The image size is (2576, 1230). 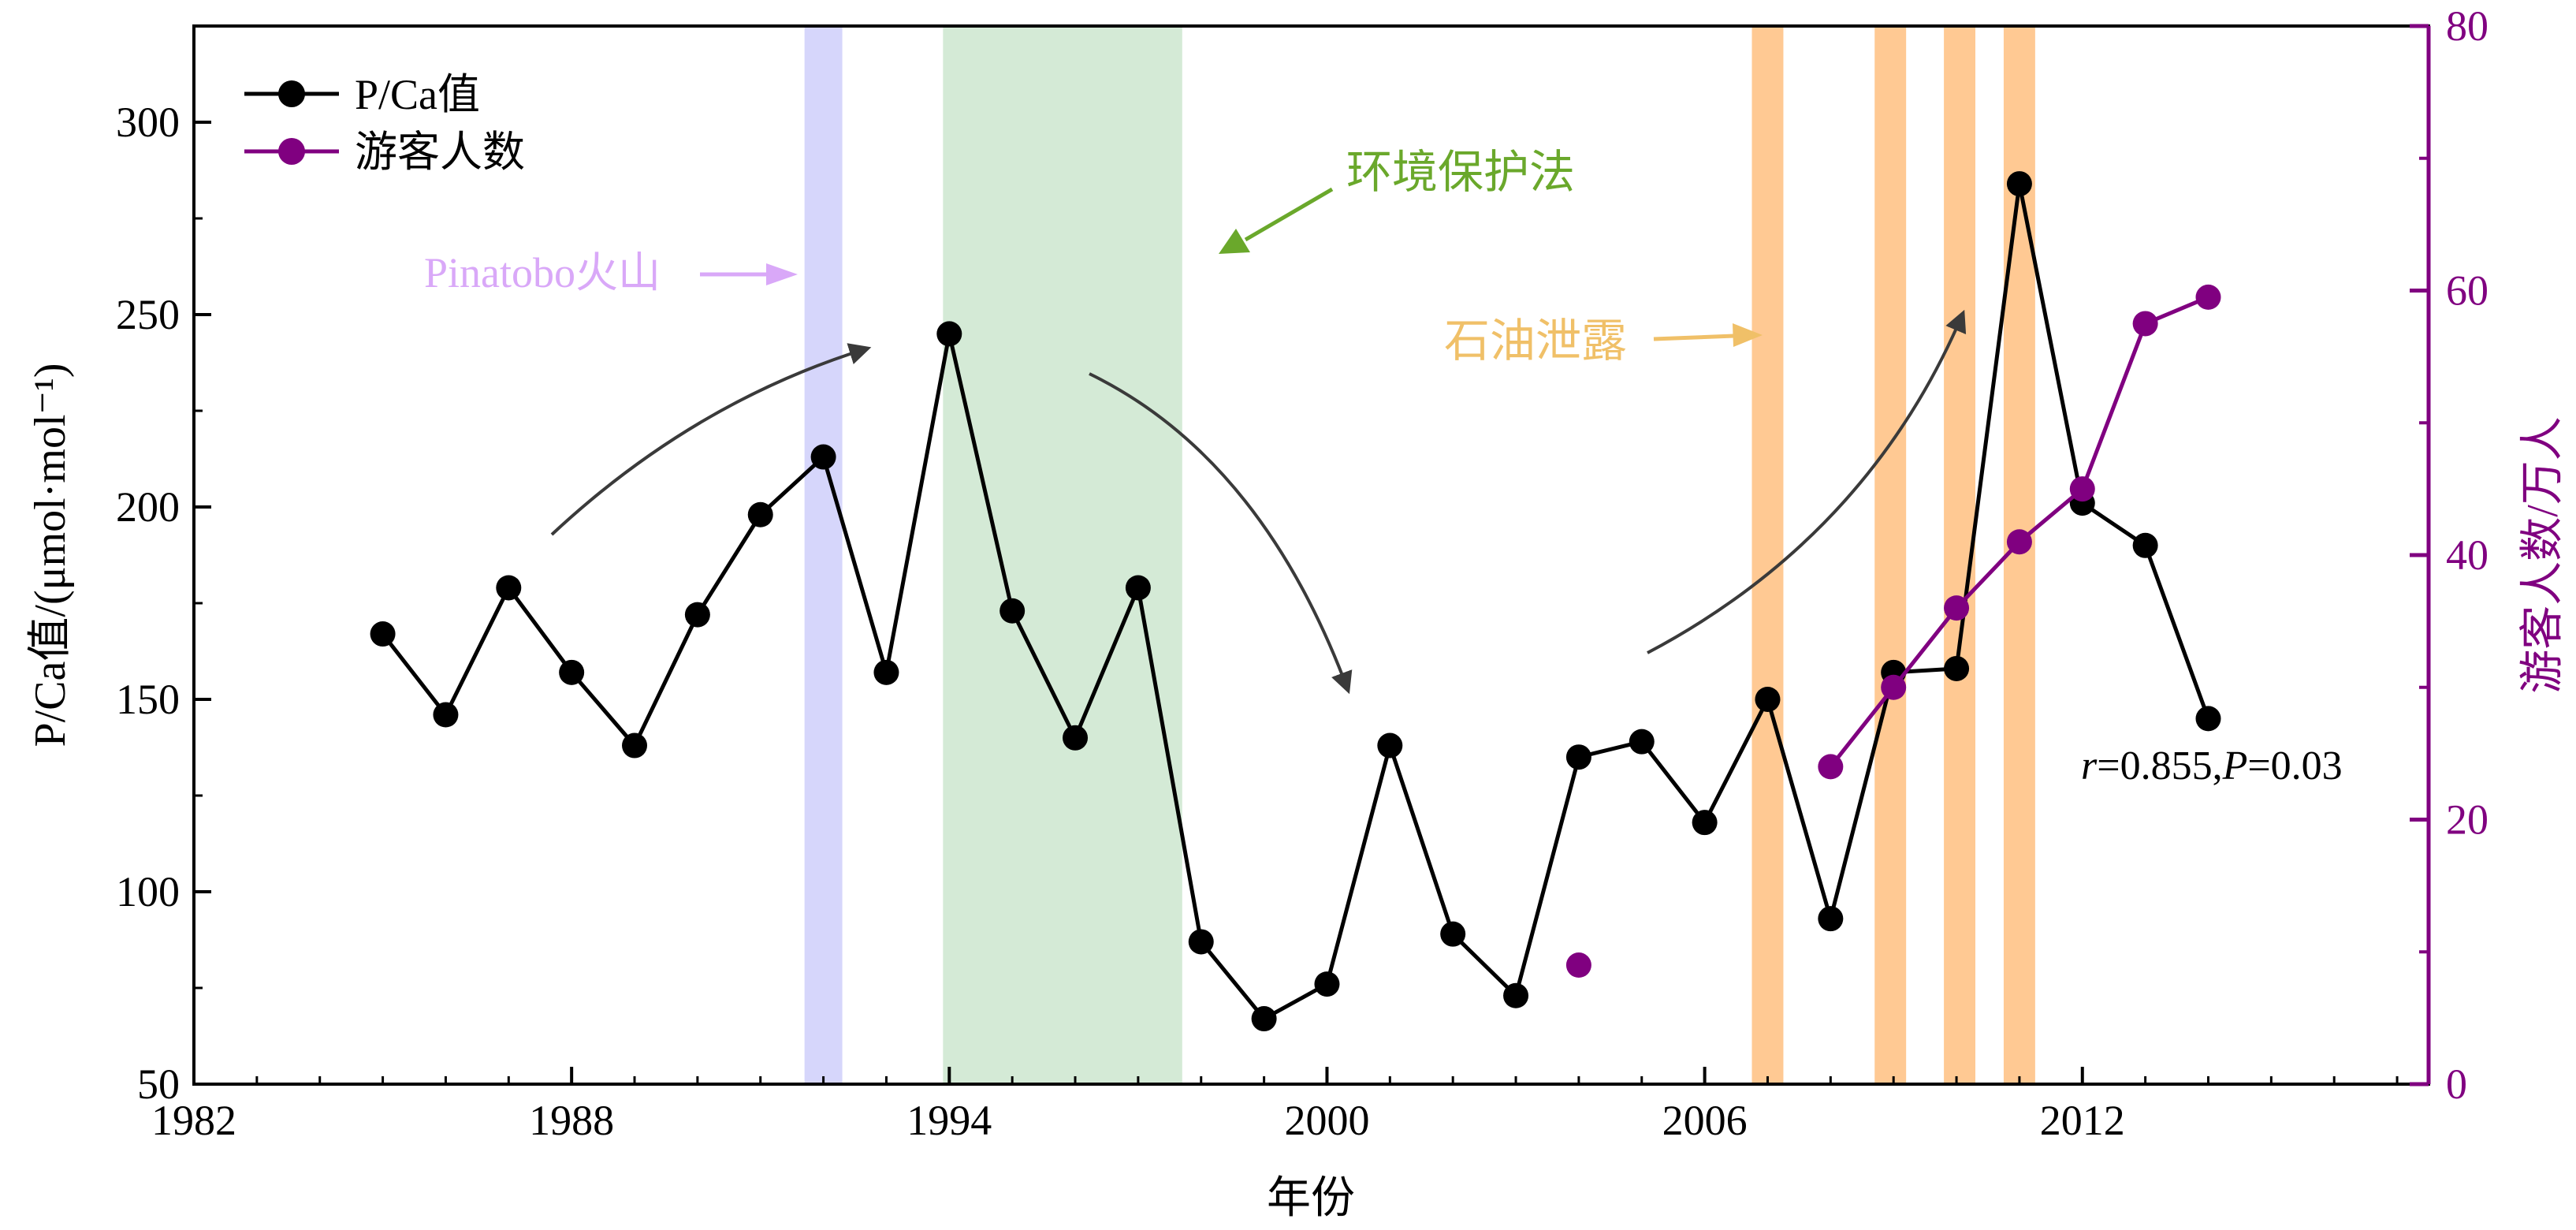 What do you see at coordinates (1705, 1120) in the screenshot?
I see `x-tick-label-4: 2006` at bounding box center [1705, 1120].